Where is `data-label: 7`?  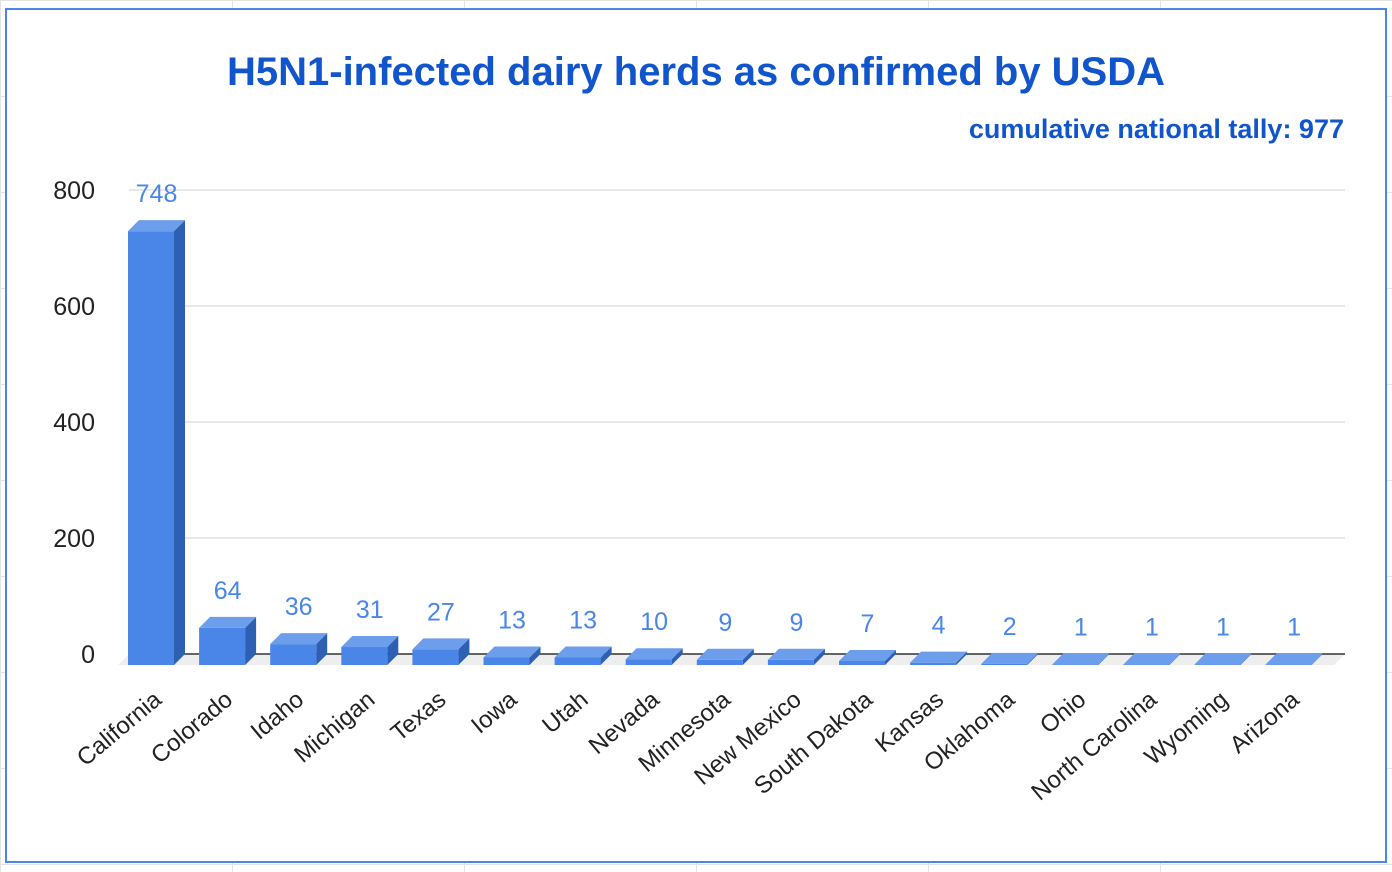
data-label: 7 is located at coordinates (868, 624).